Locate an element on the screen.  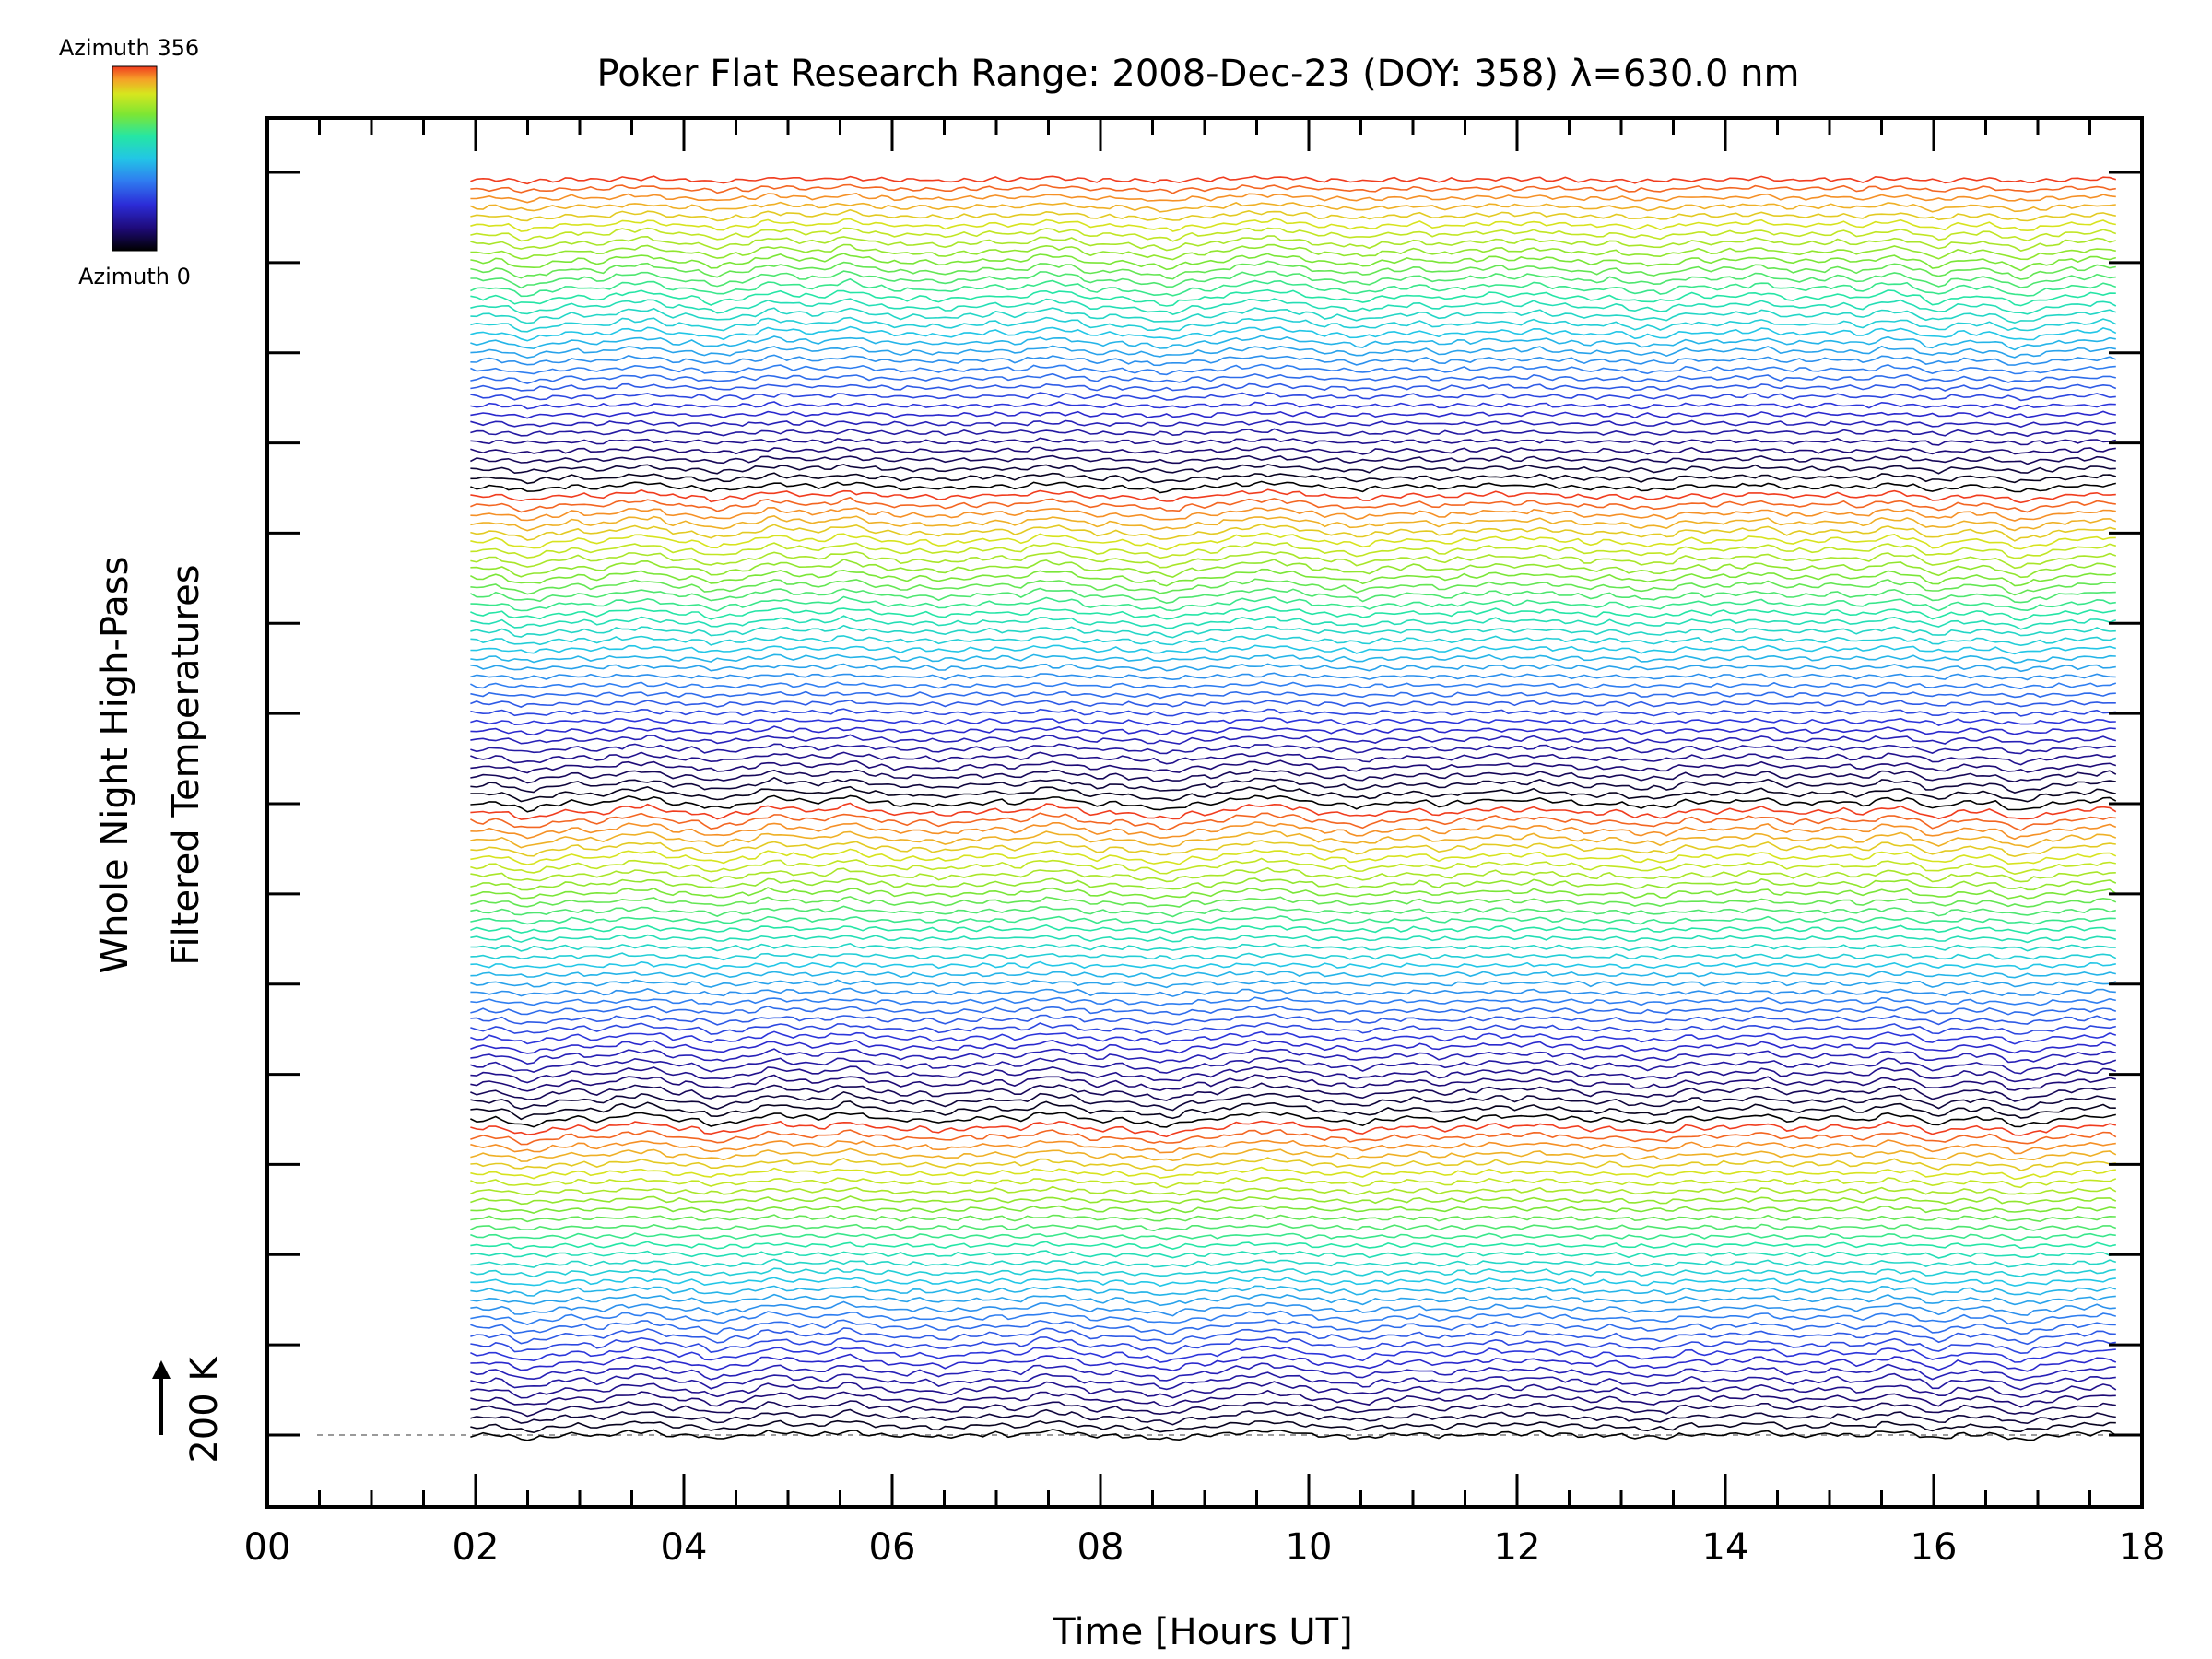
x-tick-label: 16 is located at coordinates (1934, 1547).